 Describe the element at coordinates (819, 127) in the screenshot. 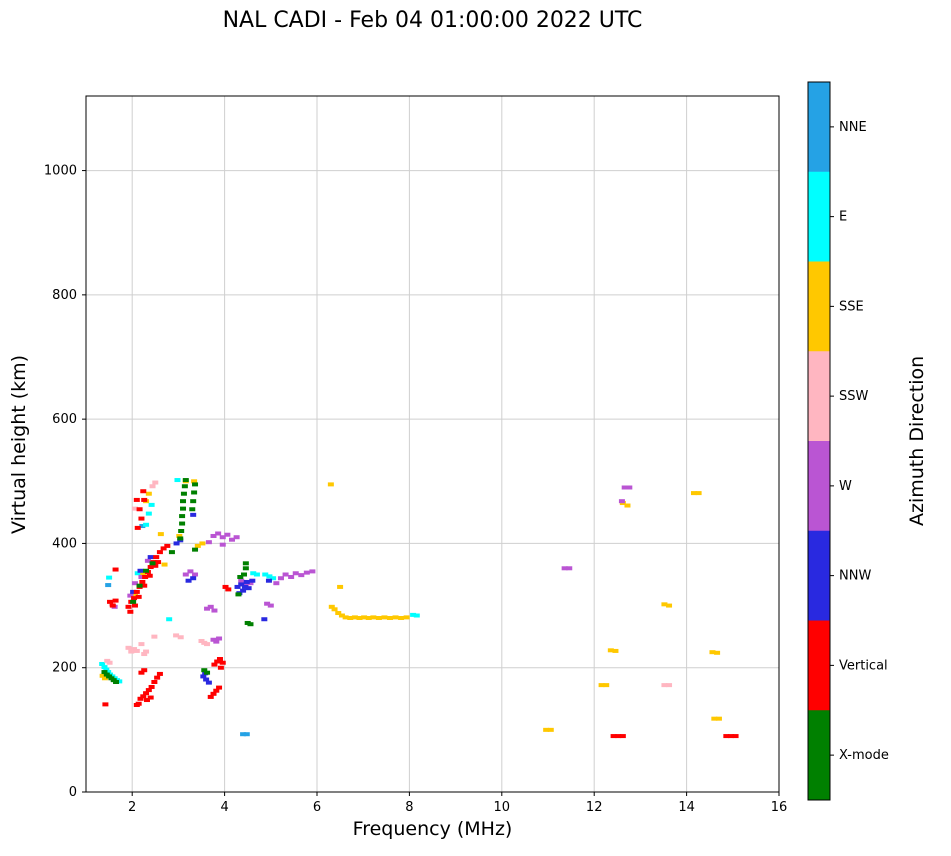

I see `colorbar-segment-NNE` at that location.